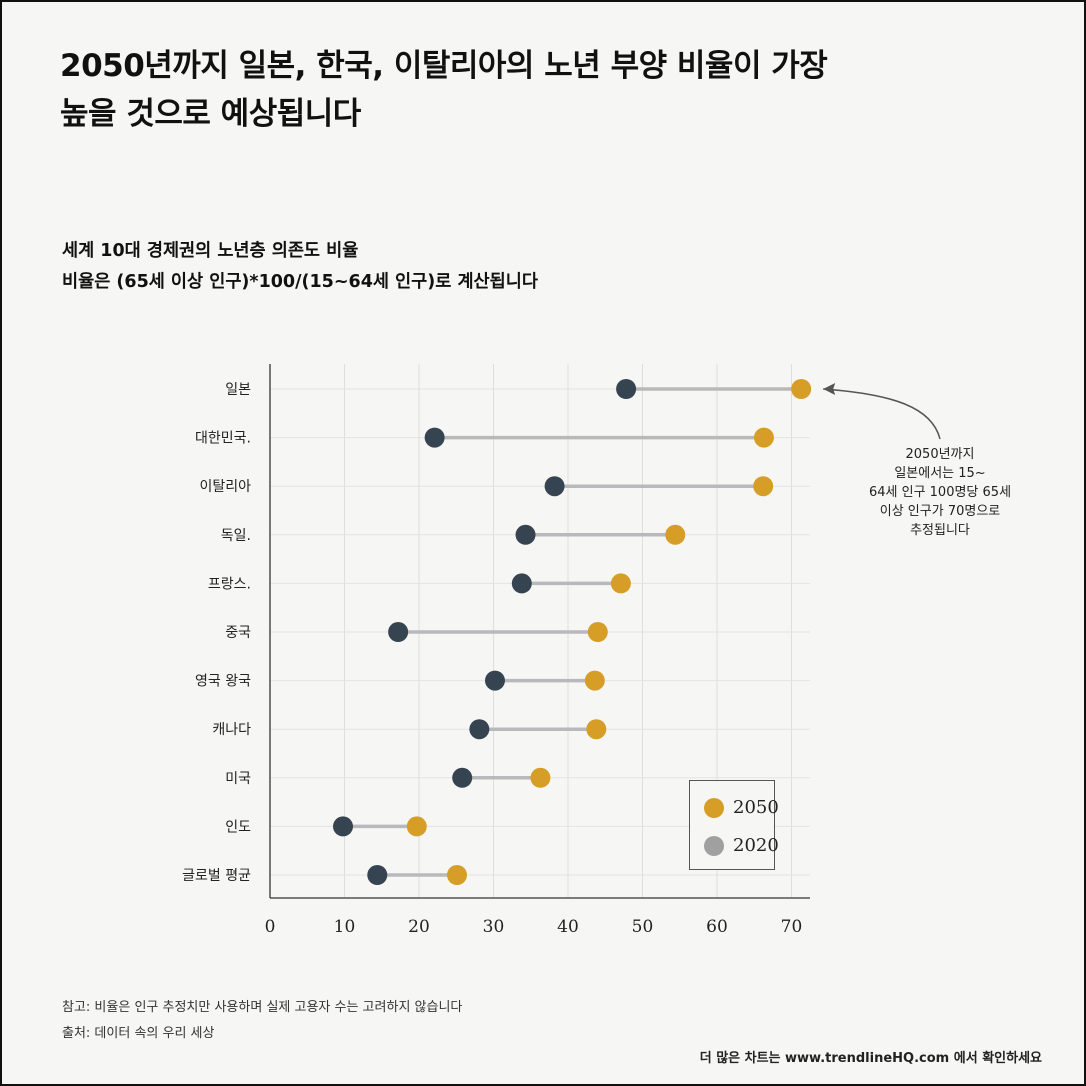 Image resolution: width=1086 pixels, height=1086 pixels. I want to click on legend-item-2050: 2050, so click(741, 807).